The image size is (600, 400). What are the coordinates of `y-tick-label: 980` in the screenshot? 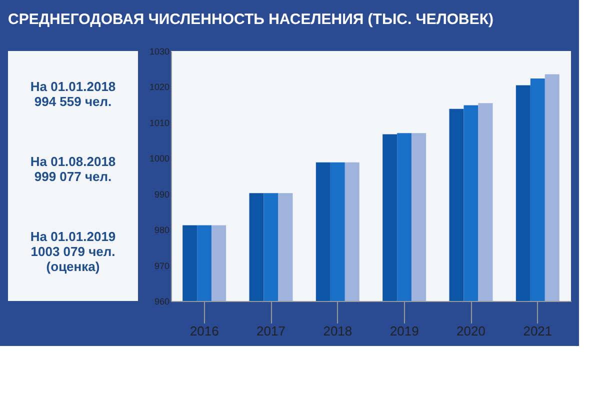 It's located at (162, 230).